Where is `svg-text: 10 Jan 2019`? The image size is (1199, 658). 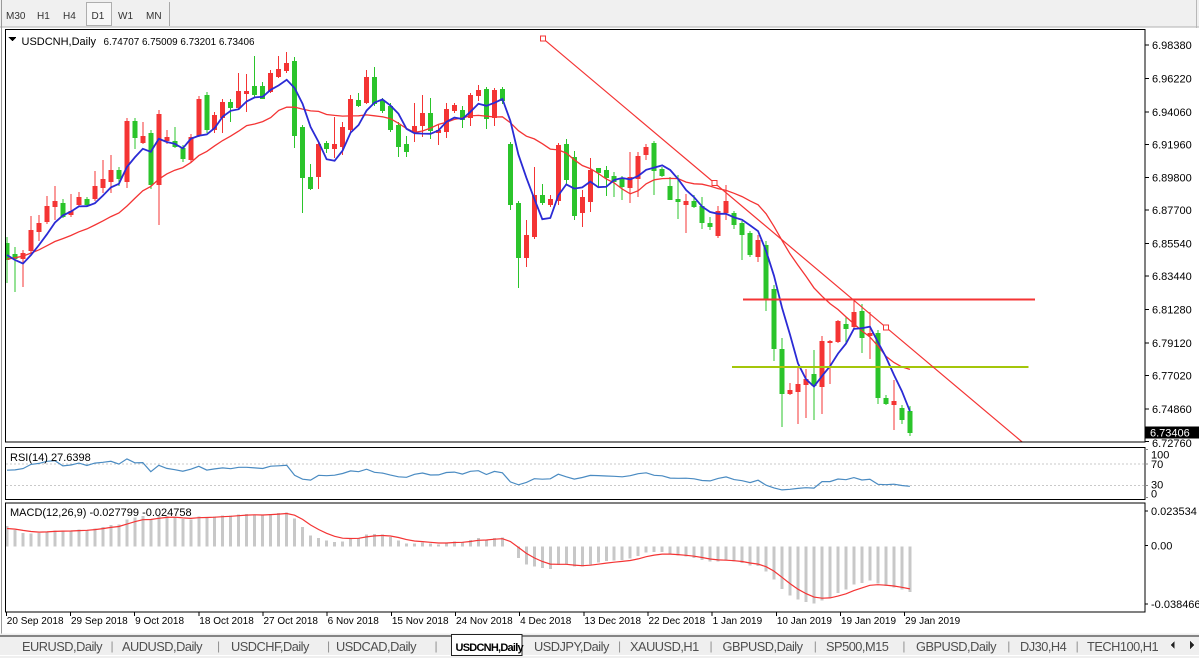 svg-text: 10 Jan 2019 is located at coordinates (804, 621).